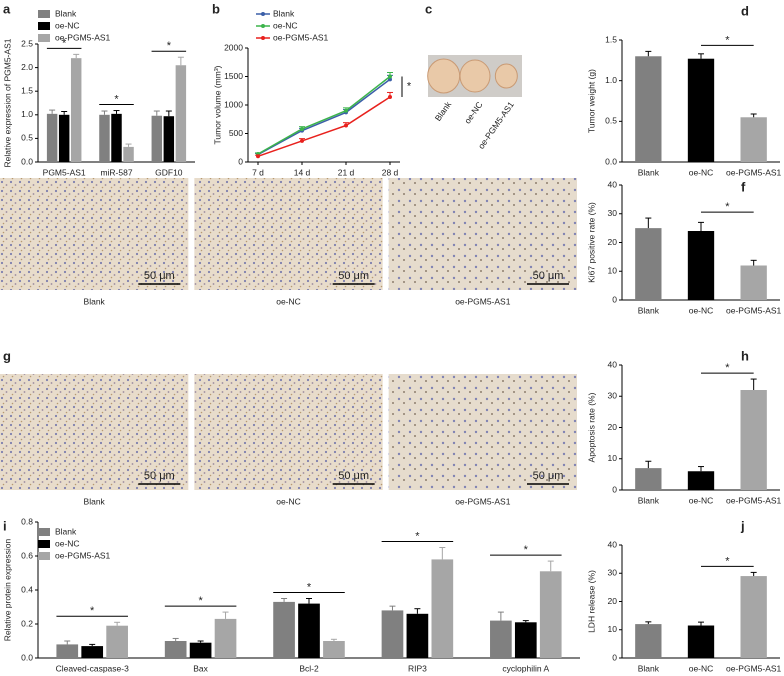  I want to click on y-axis-label: Apoptosis rate (%), so click(591, 427).